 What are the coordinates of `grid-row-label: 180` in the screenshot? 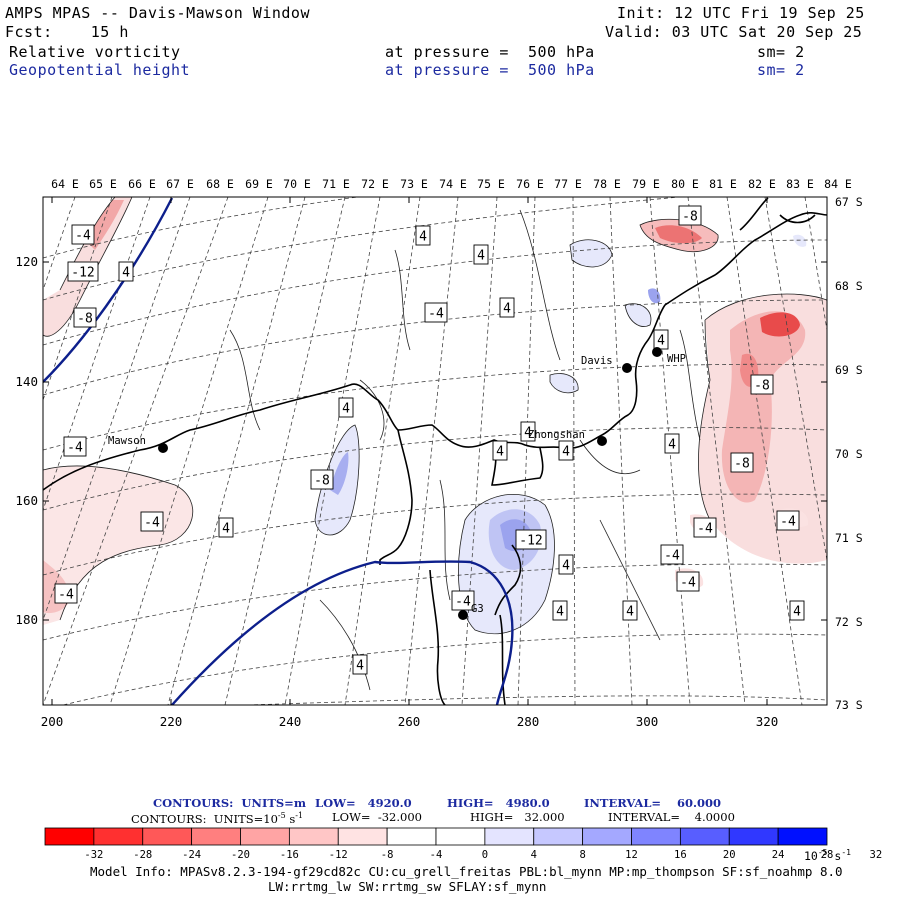 It's located at (26, 619).